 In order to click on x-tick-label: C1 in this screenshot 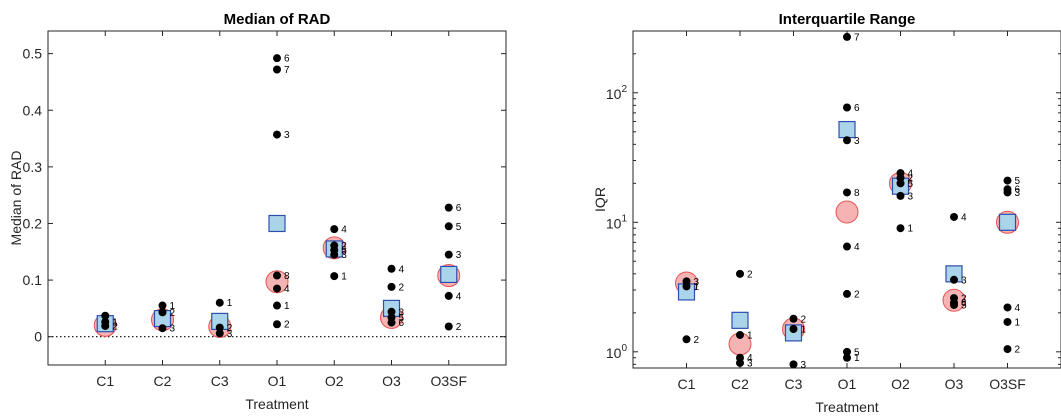, I will do `click(105, 381)`.